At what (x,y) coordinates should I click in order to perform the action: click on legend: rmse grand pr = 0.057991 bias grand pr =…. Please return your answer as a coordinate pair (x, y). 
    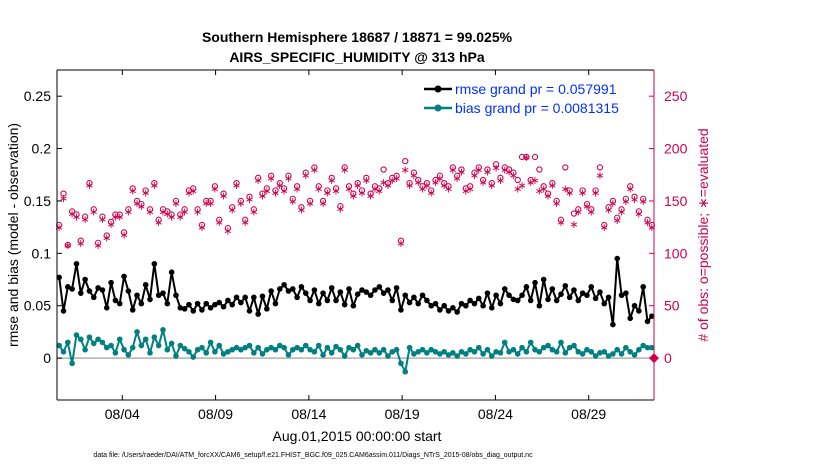
    Looking at the image, I should click on (533, 99).